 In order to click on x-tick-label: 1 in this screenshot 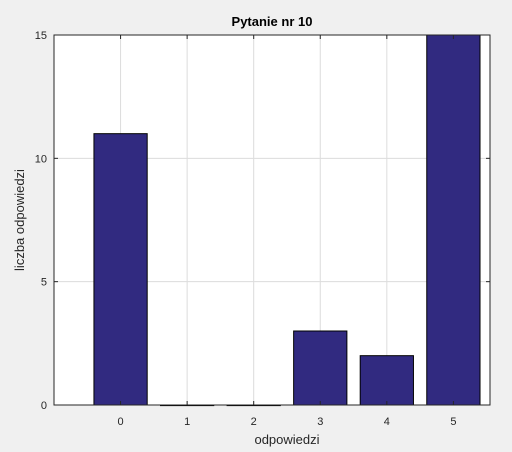, I will do `click(187, 422)`.